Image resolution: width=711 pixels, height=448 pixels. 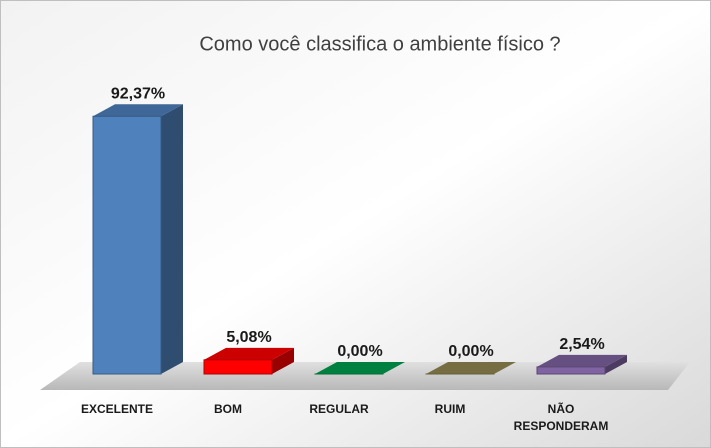 I want to click on x-tick-label: NÃO RESPONDERAM, so click(x=561, y=417).